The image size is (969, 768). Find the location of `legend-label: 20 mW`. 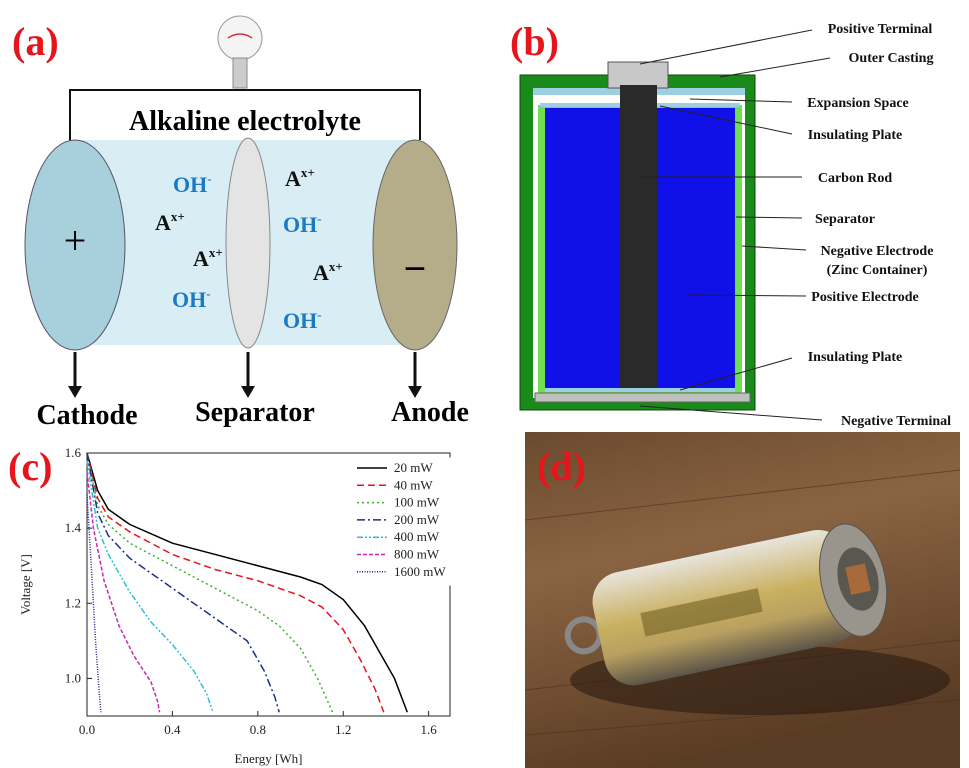

legend-label: 20 mW is located at coordinates (413, 467).